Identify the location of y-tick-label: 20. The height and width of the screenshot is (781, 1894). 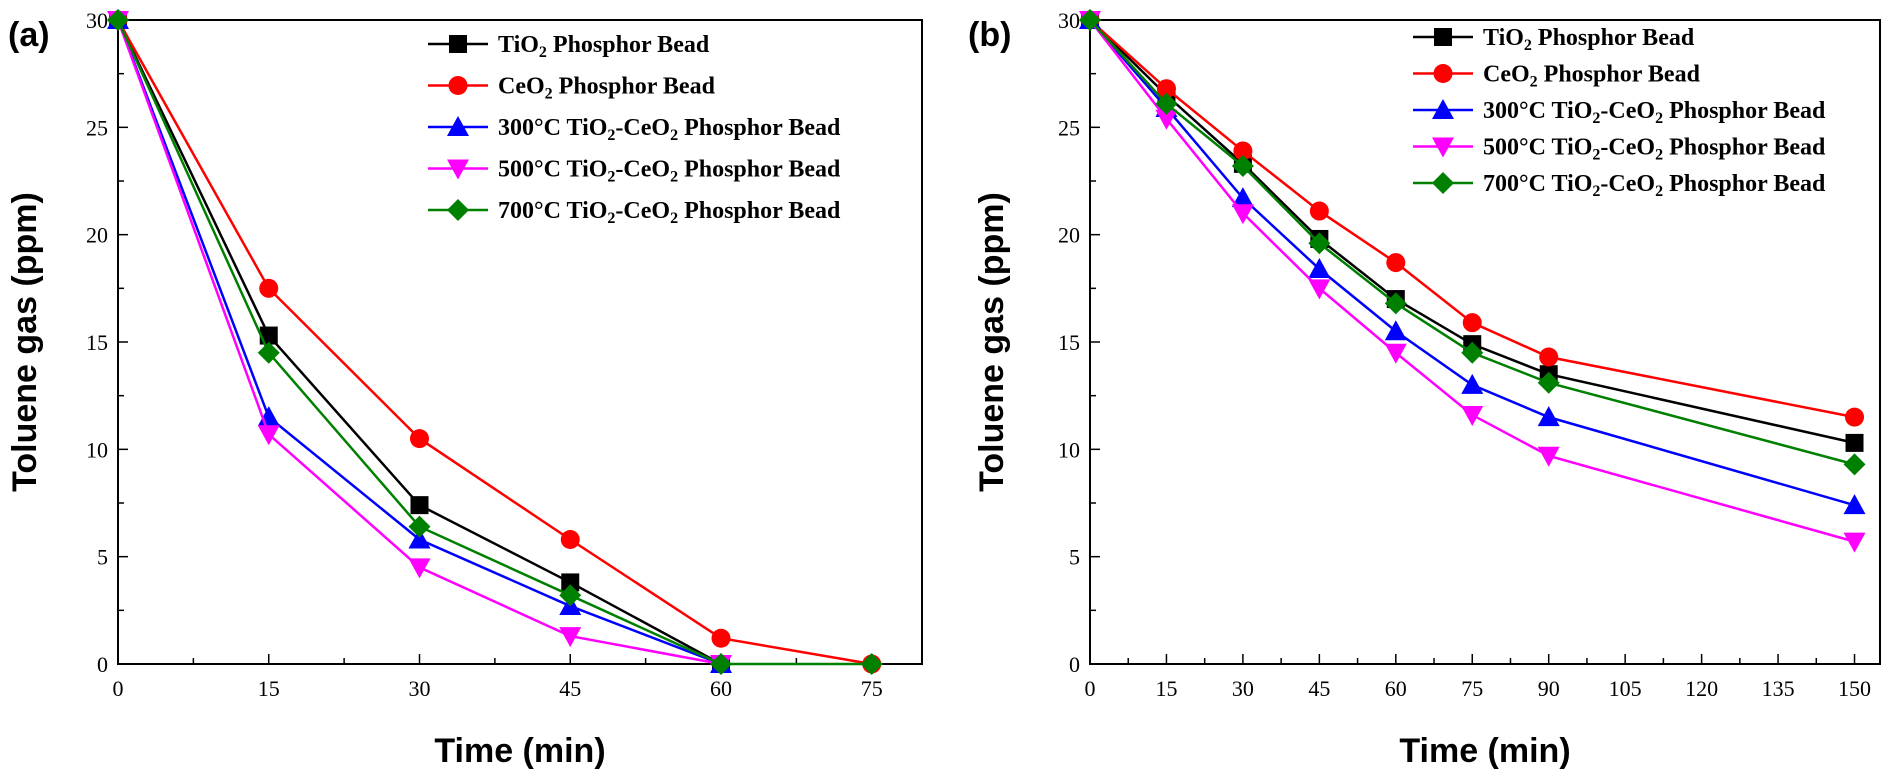
(1069, 235).